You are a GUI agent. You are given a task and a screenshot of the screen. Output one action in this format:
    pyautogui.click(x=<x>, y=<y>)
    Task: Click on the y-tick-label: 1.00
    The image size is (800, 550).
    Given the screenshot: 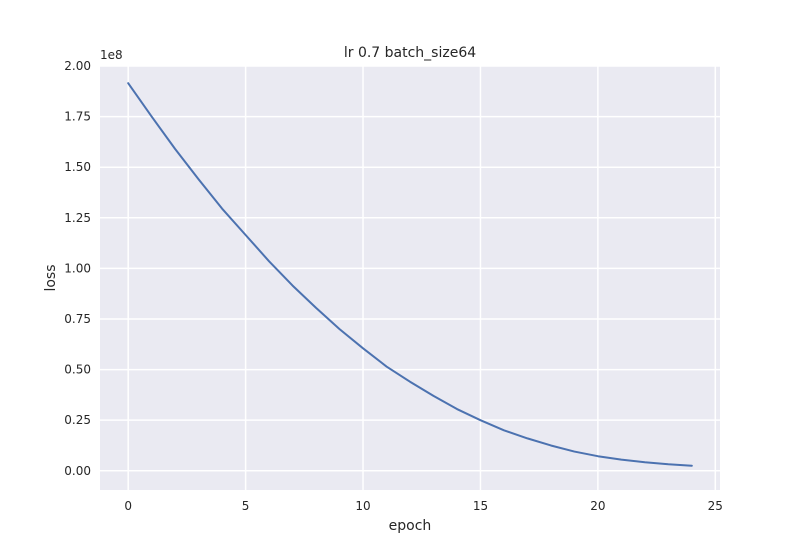 What is the action you would take?
    pyautogui.click(x=77, y=268)
    